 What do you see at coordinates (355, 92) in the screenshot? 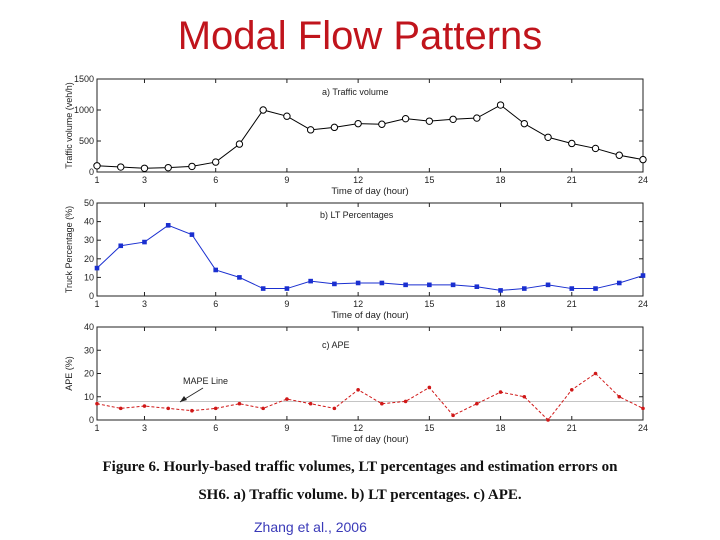
I see `panel-title: a) Traffic volume` at bounding box center [355, 92].